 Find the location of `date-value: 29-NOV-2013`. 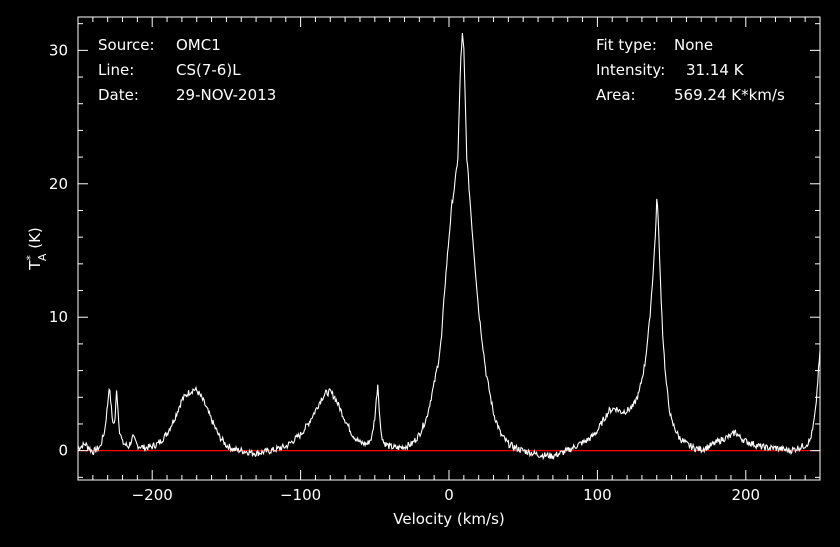

date-value: 29-NOV-2013 is located at coordinates (226, 95).